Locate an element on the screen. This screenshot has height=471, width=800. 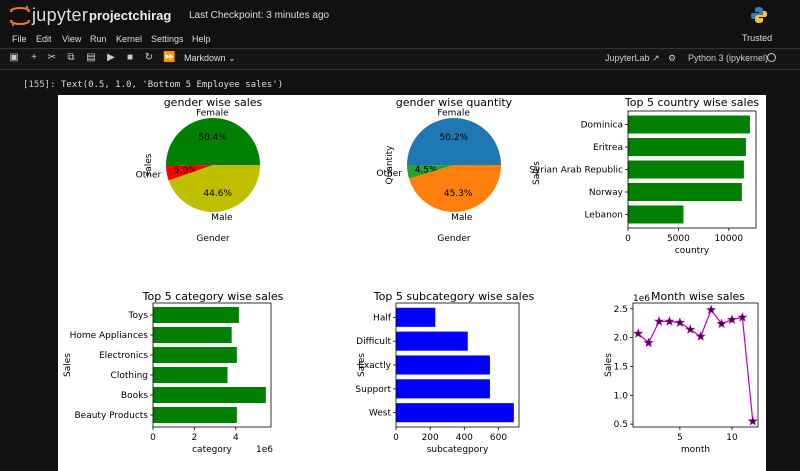
menu-help: Help is located at coordinates (201, 39).